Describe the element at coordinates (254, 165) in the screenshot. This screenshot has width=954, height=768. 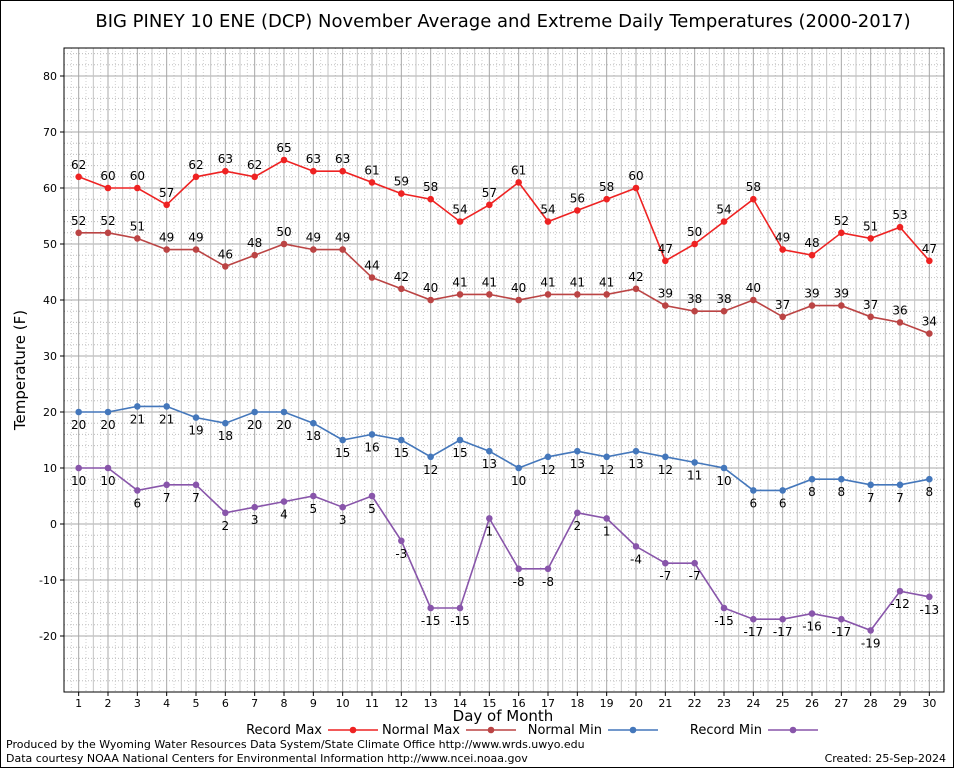
I see `data-label-record-max: 62` at that location.